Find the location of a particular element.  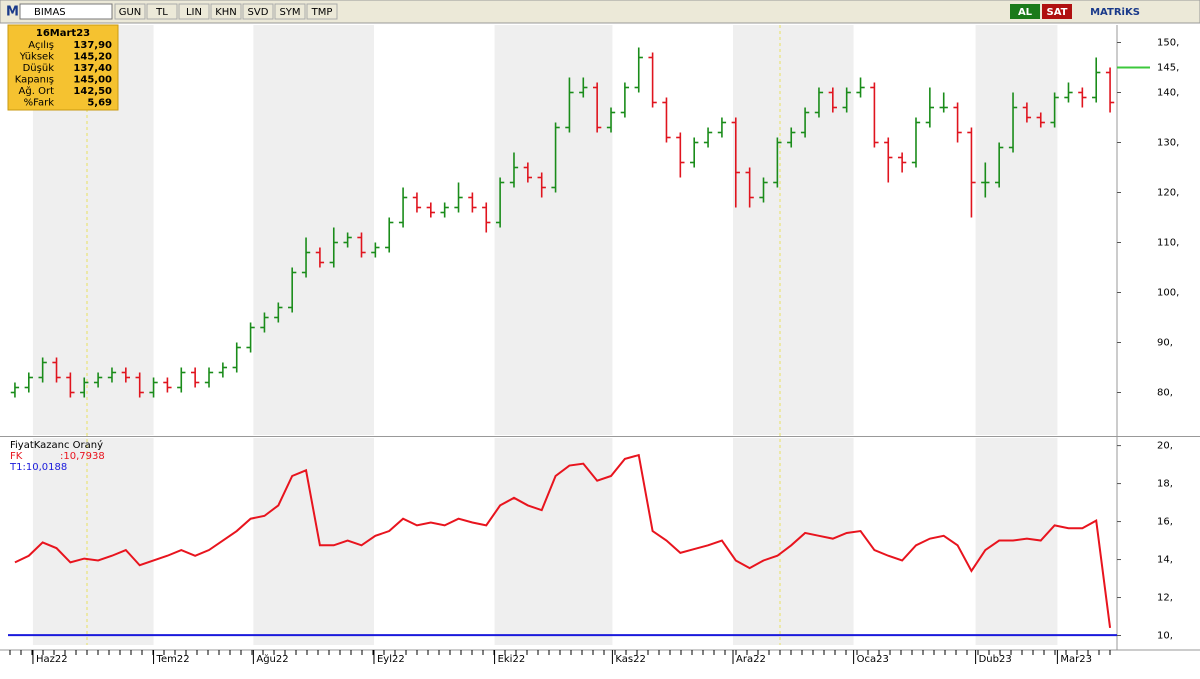

y-tick-label: 140, is located at coordinates (1168, 93).